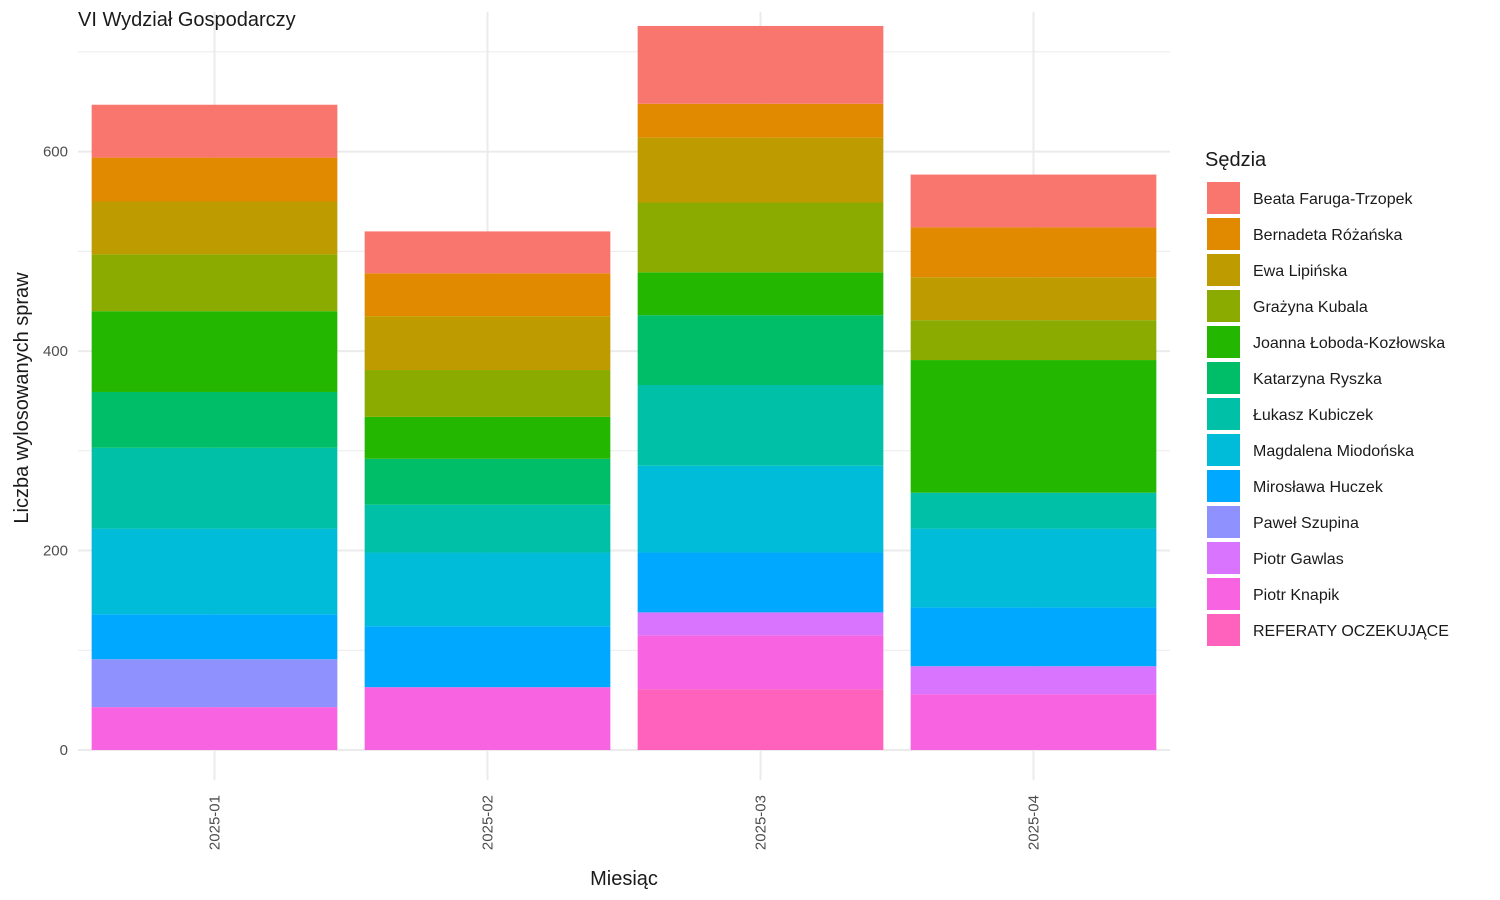  Describe the element at coordinates (214, 419) in the screenshot. I see `bar-segment-2025-01-katarzyna-ryszka` at that location.